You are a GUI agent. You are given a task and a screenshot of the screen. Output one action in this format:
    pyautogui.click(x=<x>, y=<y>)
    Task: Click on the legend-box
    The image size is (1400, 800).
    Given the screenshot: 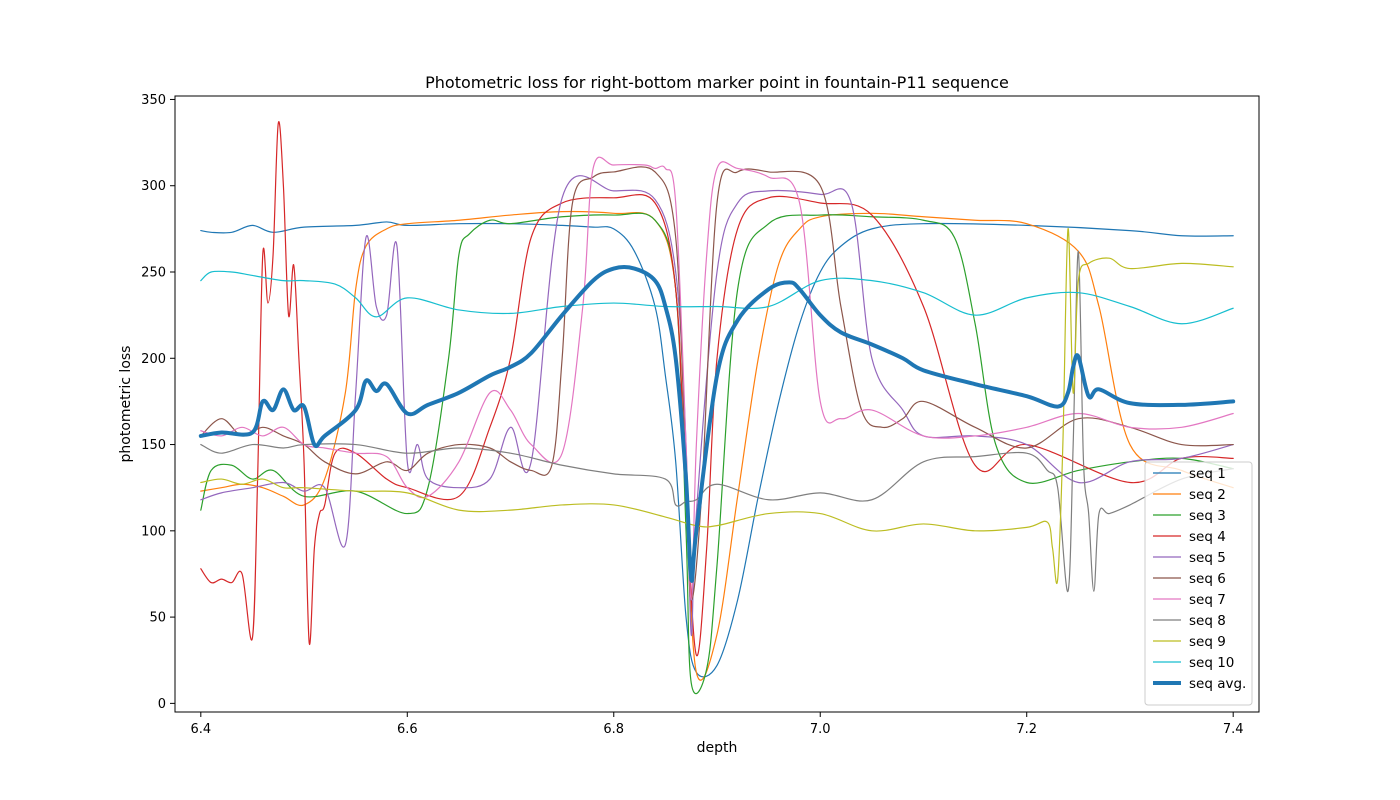 What is the action you would take?
    pyautogui.click(x=1198, y=583)
    